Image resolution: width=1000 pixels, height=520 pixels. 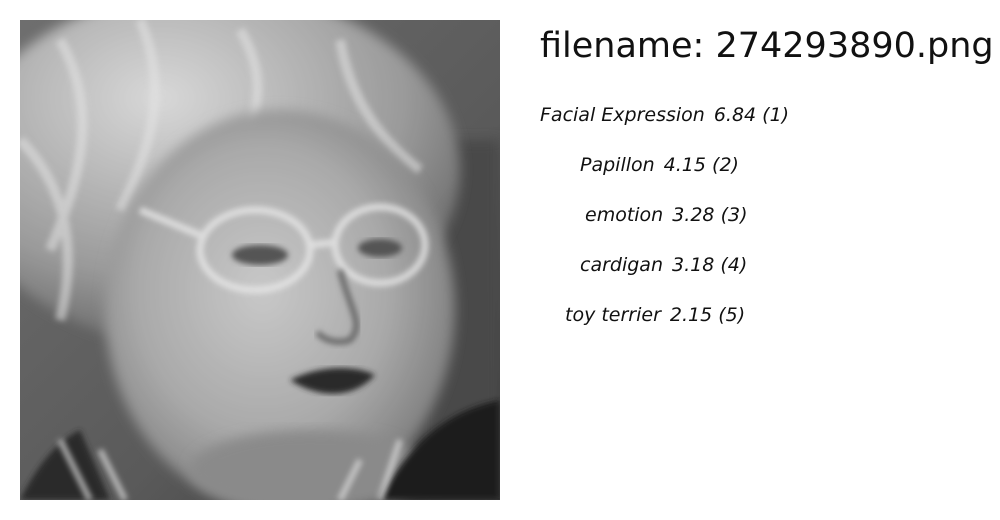 I want to click on prediction-item: Papillon 4.15 (2), so click(x=730, y=175).